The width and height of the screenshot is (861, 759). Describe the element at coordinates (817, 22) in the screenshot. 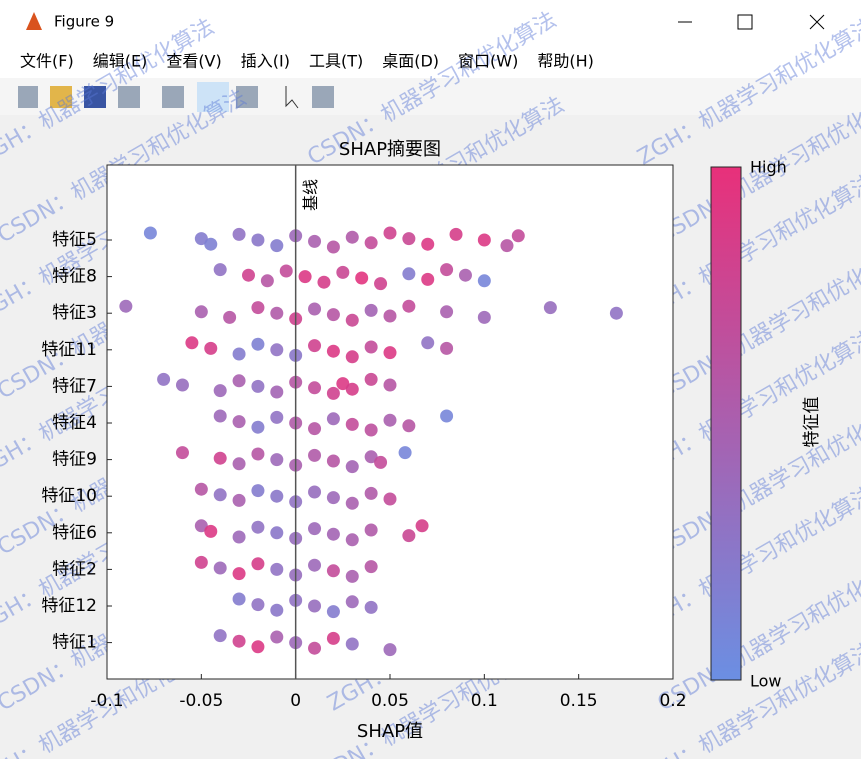

I see `close-button` at that location.